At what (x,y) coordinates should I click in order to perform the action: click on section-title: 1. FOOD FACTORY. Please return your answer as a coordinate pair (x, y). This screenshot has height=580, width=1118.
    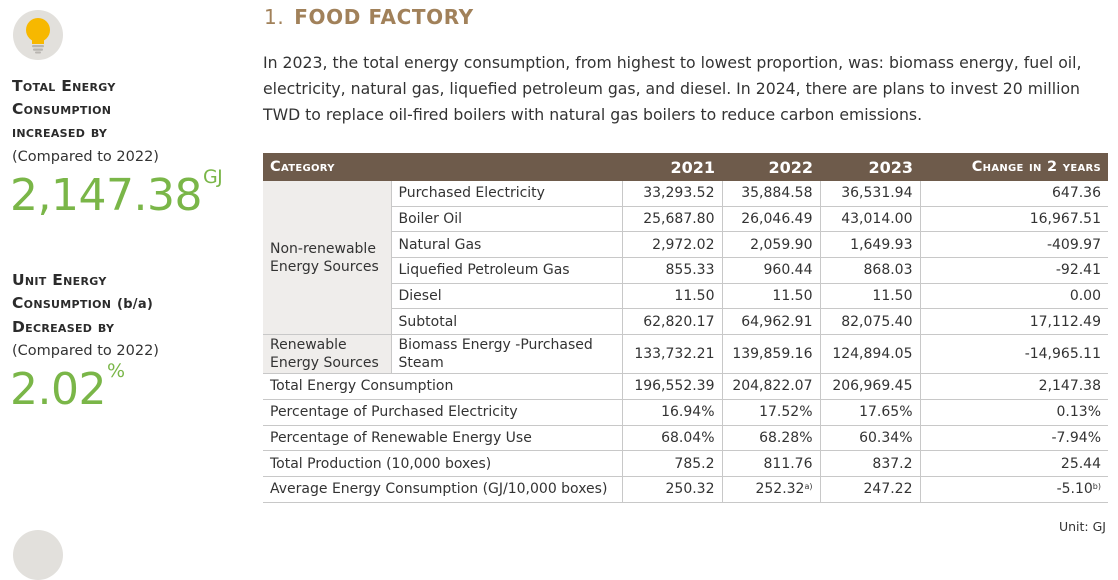
    Looking at the image, I should click on (369, 17).